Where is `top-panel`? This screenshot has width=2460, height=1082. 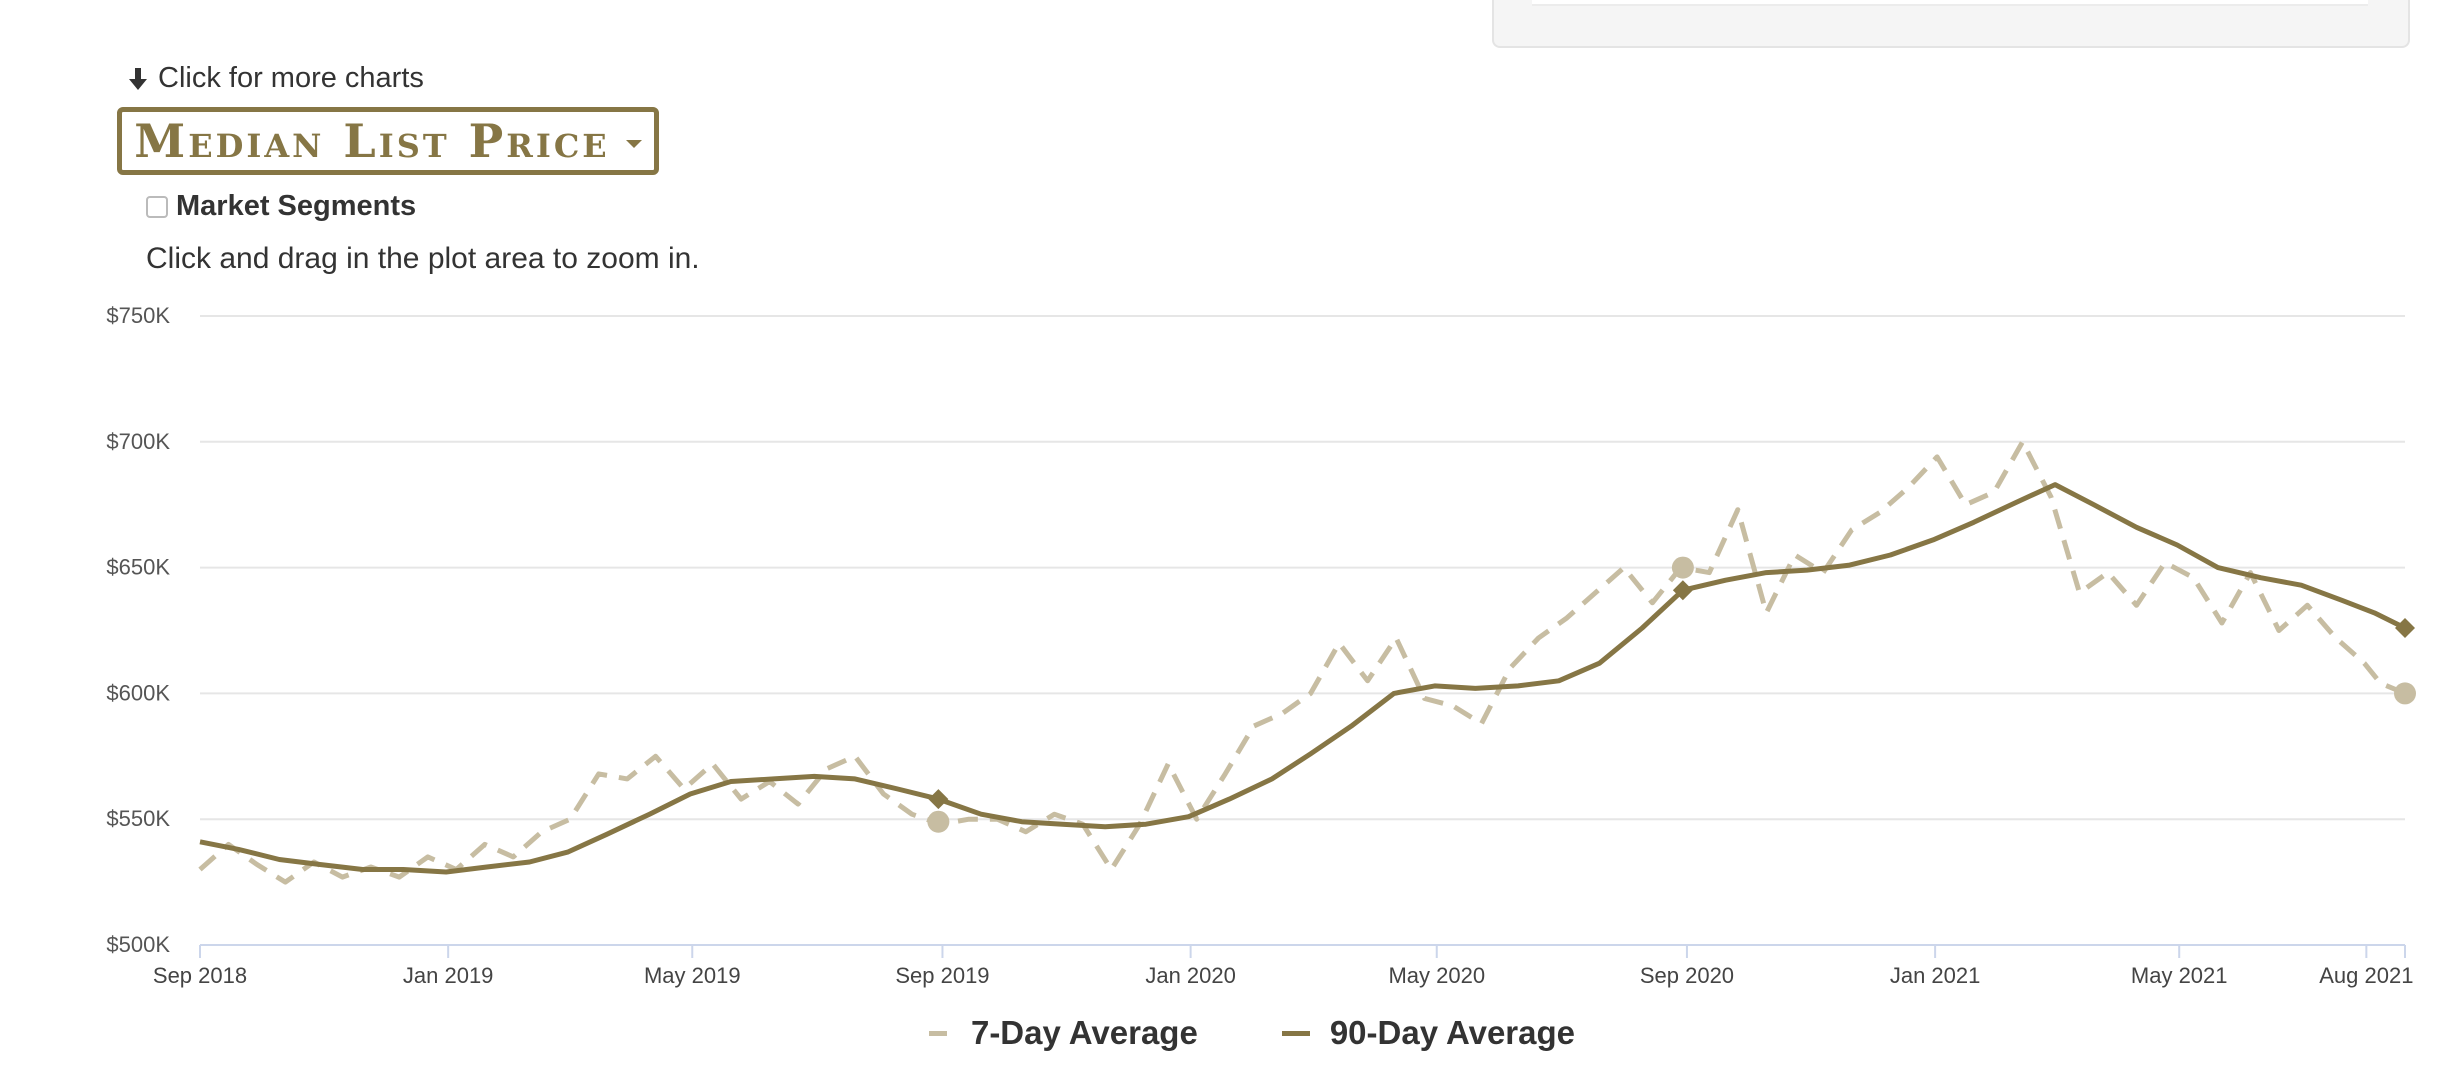 top-panel is located at coordinates (1951, 24).